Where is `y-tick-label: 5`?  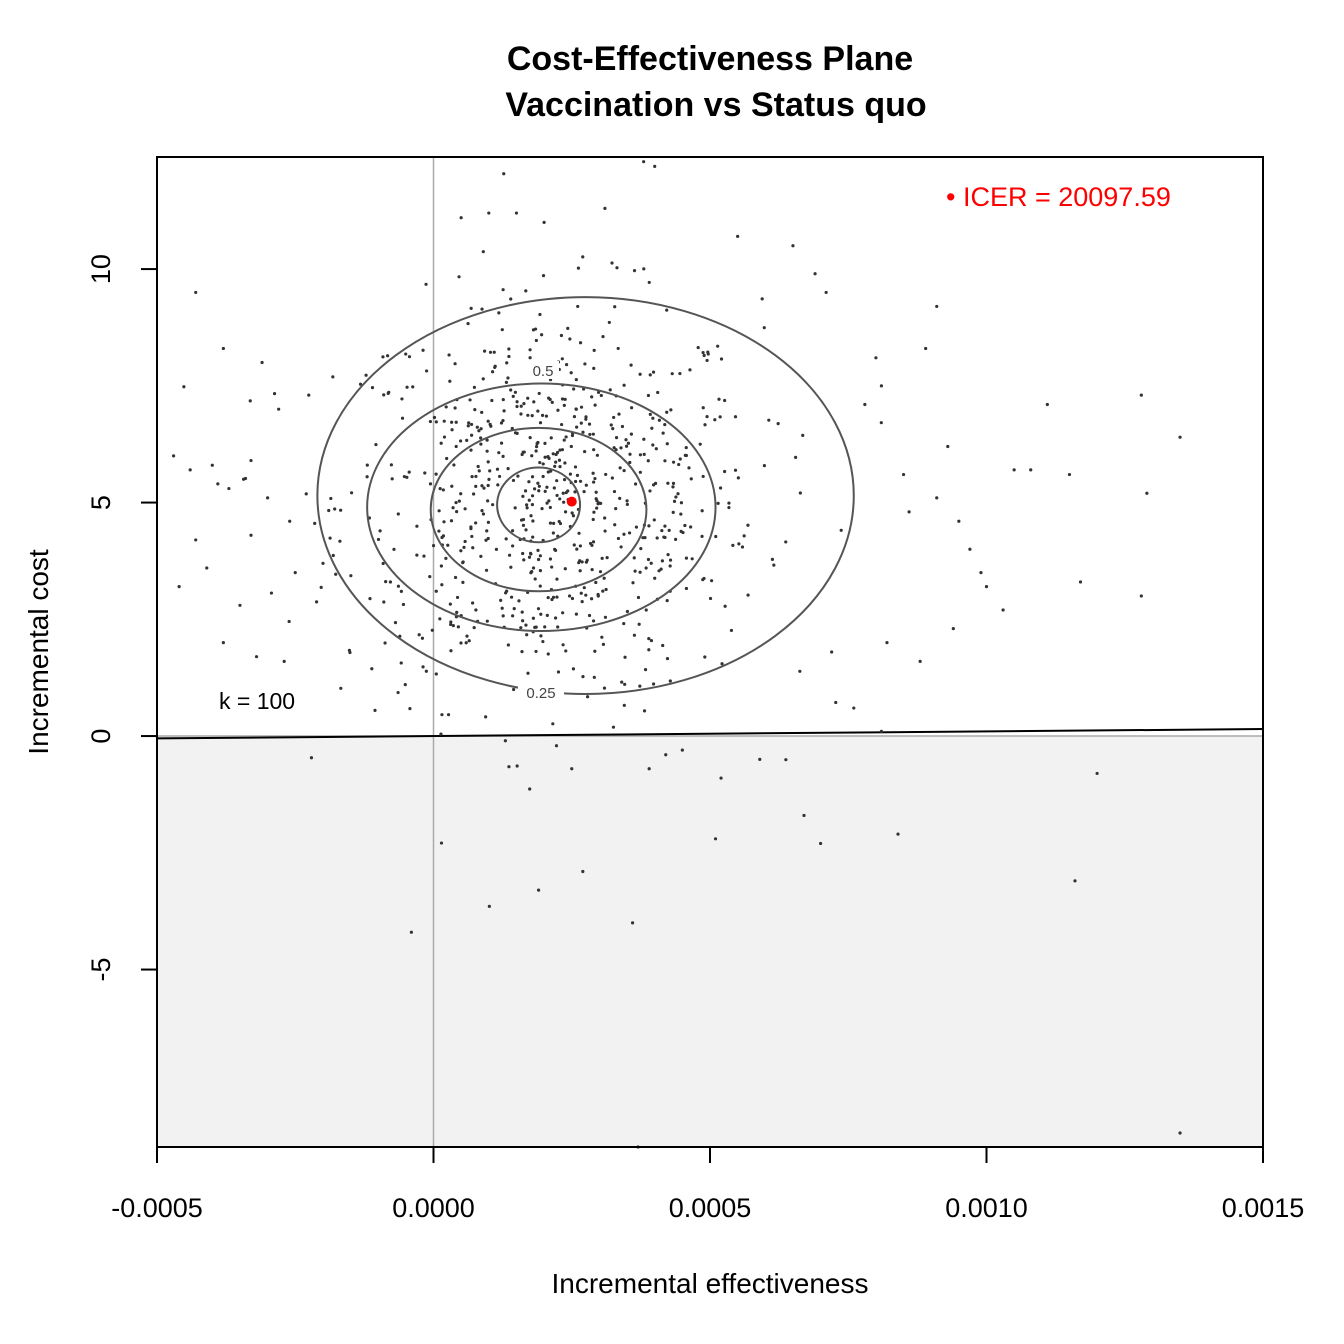 y-tick-label: 5 is located at coordinates (101, 502).